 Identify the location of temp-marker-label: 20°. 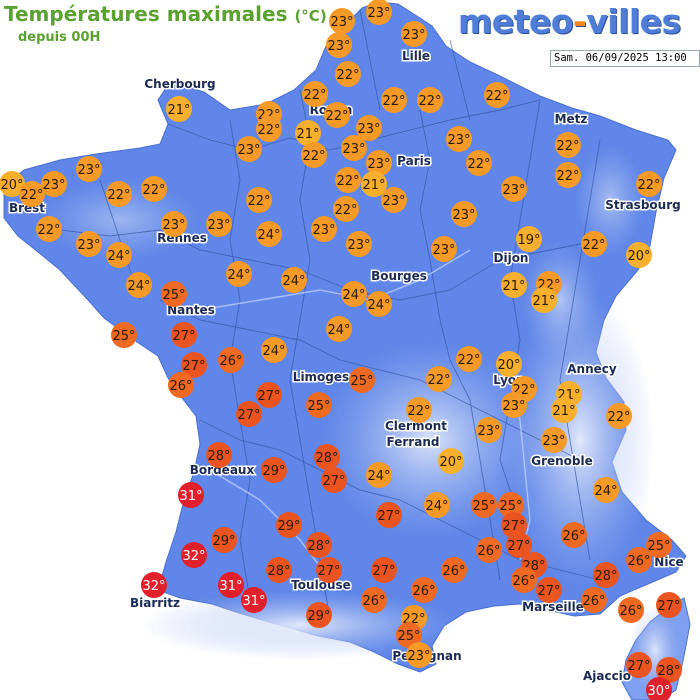
(11, 185).